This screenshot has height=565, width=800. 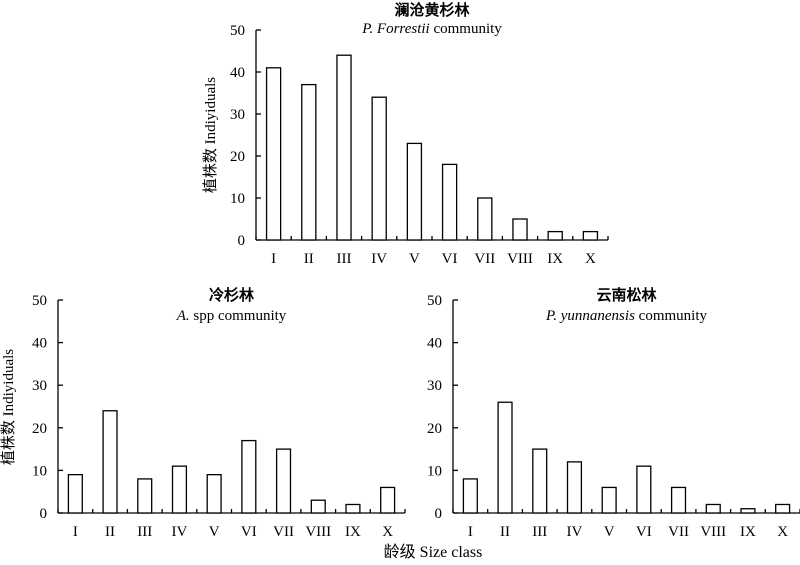 What do you see at coordinates (590, 316) in the screenshot?
I see `subtitle-species: P. yunnanensis` at bounding box center [590, 316].